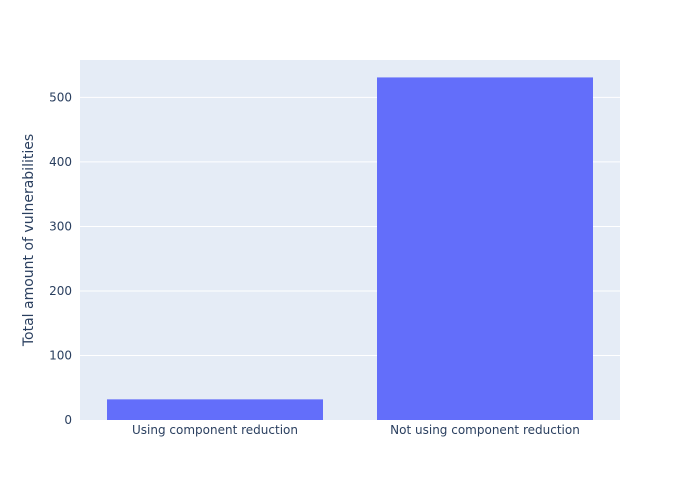 Image resolution: width=700 pixels, height=500 pixels. Describe the element at coordinates (60, 162) in the screenshot. I see `y-tick-label: 400` at that location.